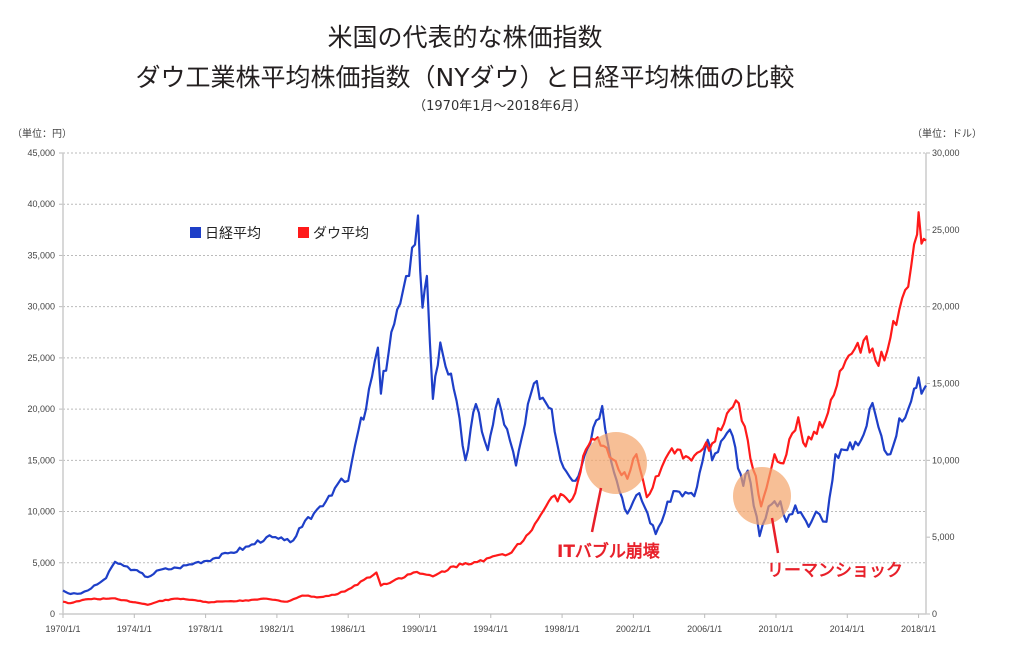  Describe the element at coordinates (41, 460) in the screenshot. I see `left-tick-label: 15,000` at that location.